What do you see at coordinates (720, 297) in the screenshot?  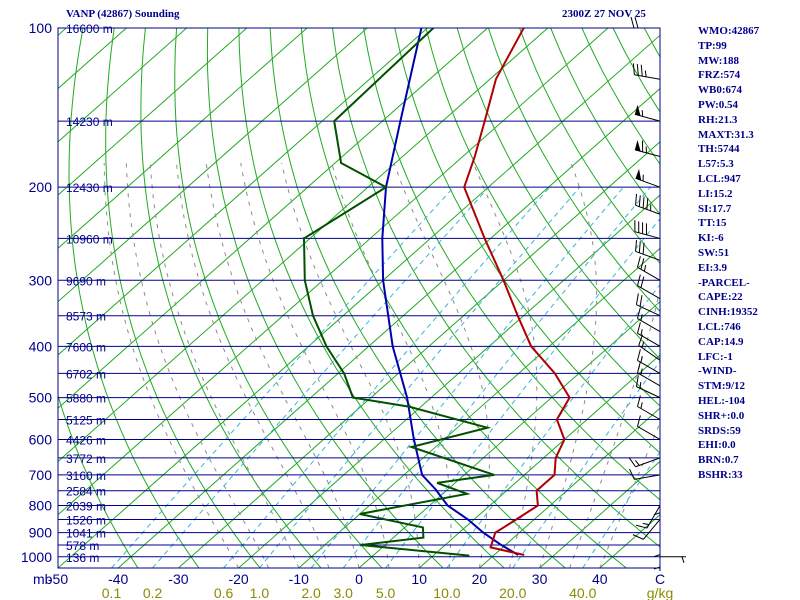 I see `index-item: CAPE:22` at bounding box center [720, 297].